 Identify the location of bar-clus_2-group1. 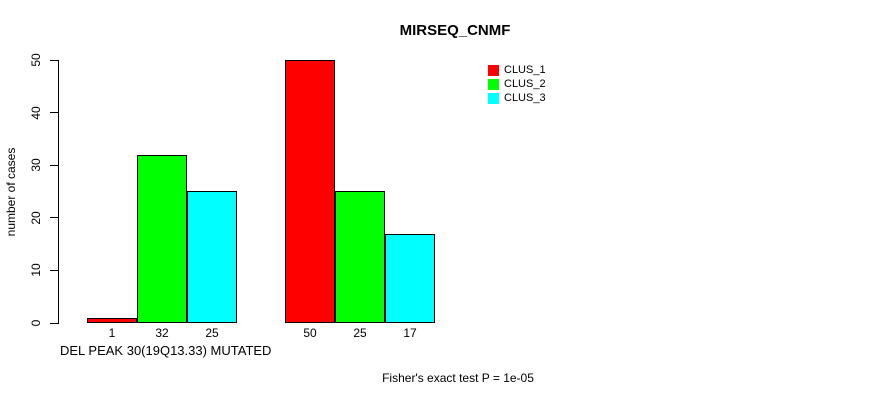
(162, 239).